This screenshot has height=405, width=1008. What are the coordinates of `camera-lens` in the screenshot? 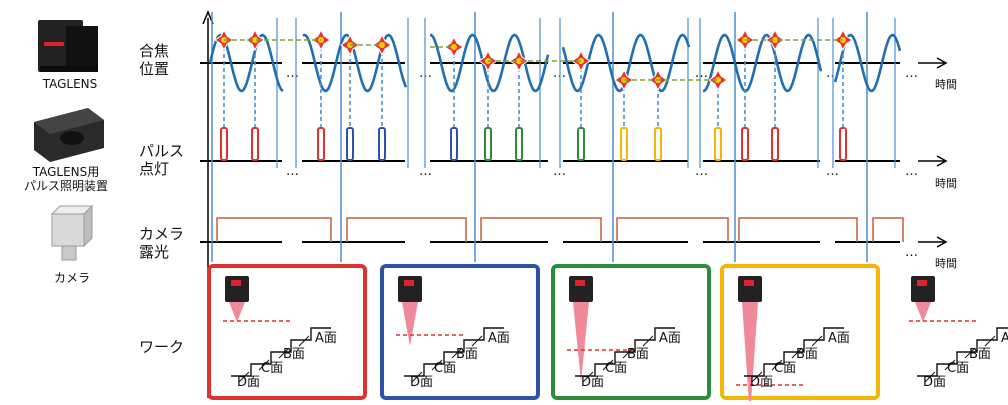 It's located at (69, 253).